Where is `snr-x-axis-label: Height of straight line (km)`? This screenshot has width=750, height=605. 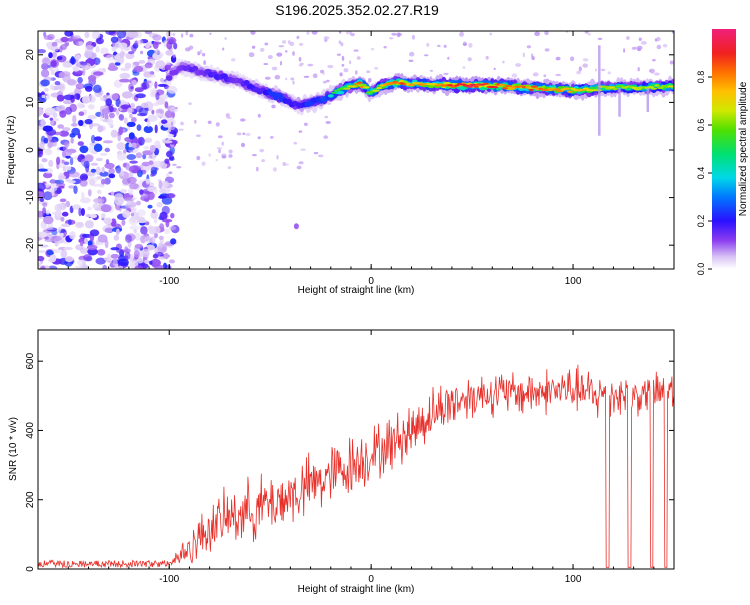
snr-x-axis-label: Height of straight line (km) is located at coordinates (356, 589).